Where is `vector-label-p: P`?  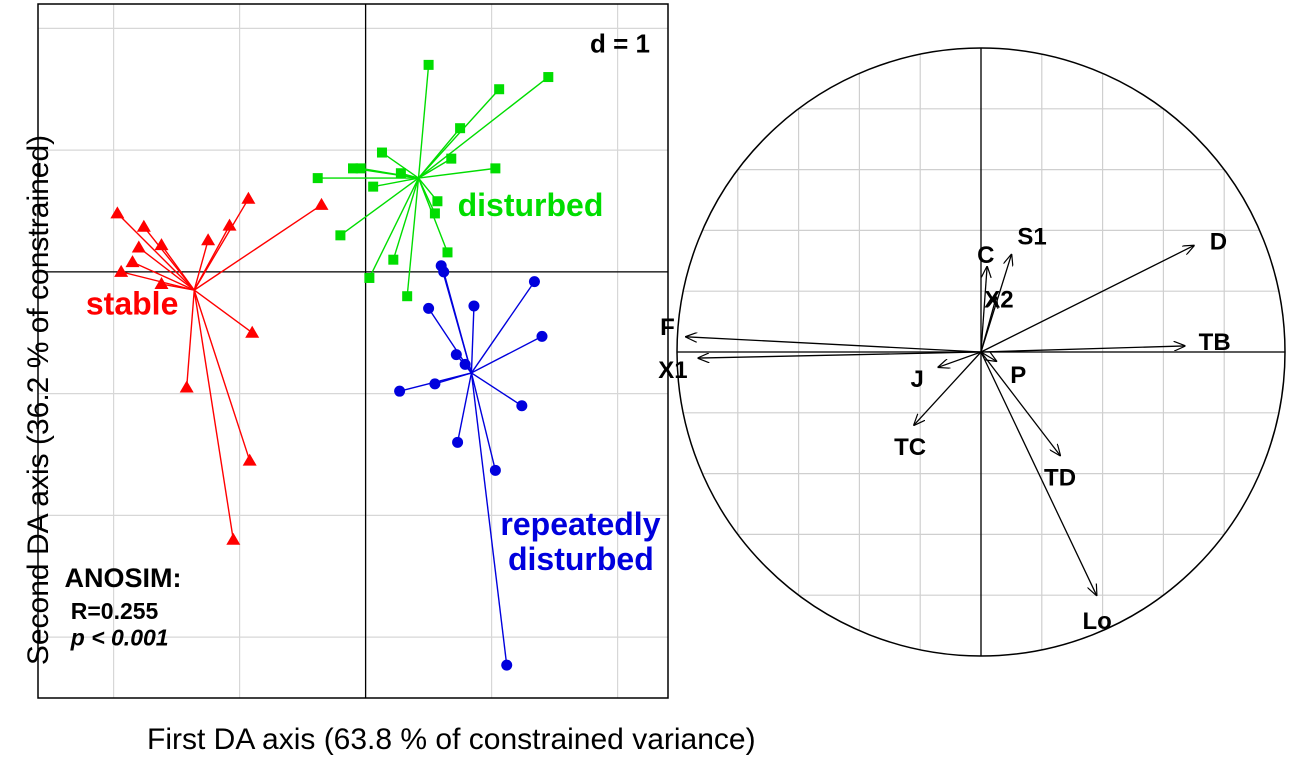
vector-label-p: P is located at coordinates (1018, 375).